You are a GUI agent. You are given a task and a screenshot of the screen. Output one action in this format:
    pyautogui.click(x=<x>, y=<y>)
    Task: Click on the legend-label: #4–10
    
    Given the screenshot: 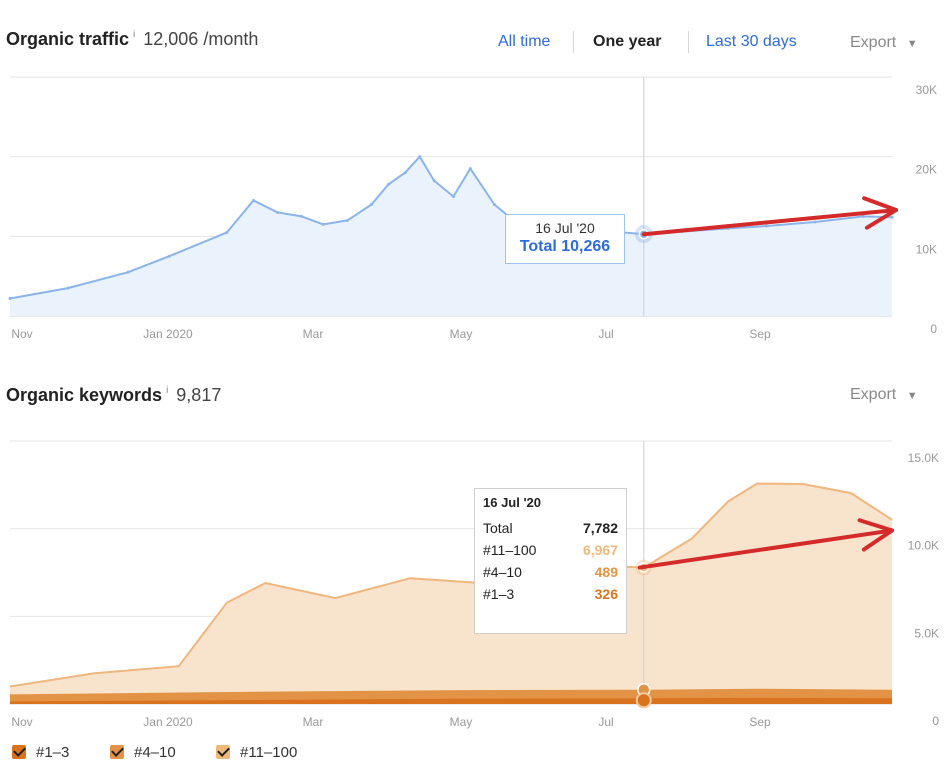 What is the action you would take?
    pyautogui.click(x=155, y=752)
    